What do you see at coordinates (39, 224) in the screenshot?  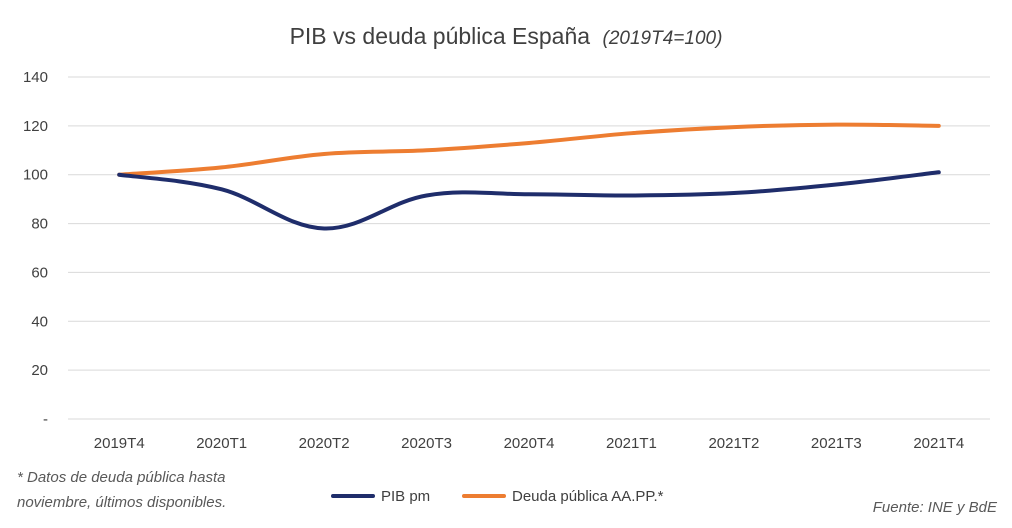 I see `y-tick-label: 80` at bounding box center [39, 224].